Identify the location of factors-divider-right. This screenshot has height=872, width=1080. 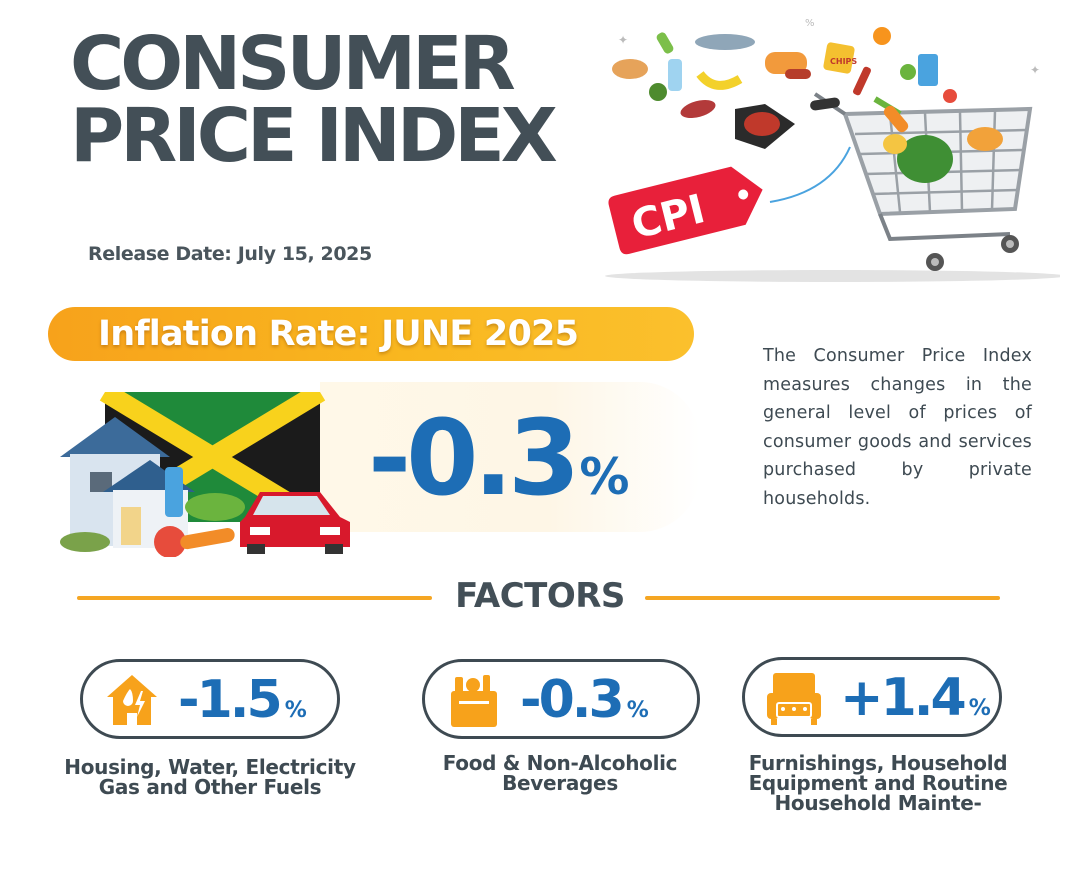
(822, 598).